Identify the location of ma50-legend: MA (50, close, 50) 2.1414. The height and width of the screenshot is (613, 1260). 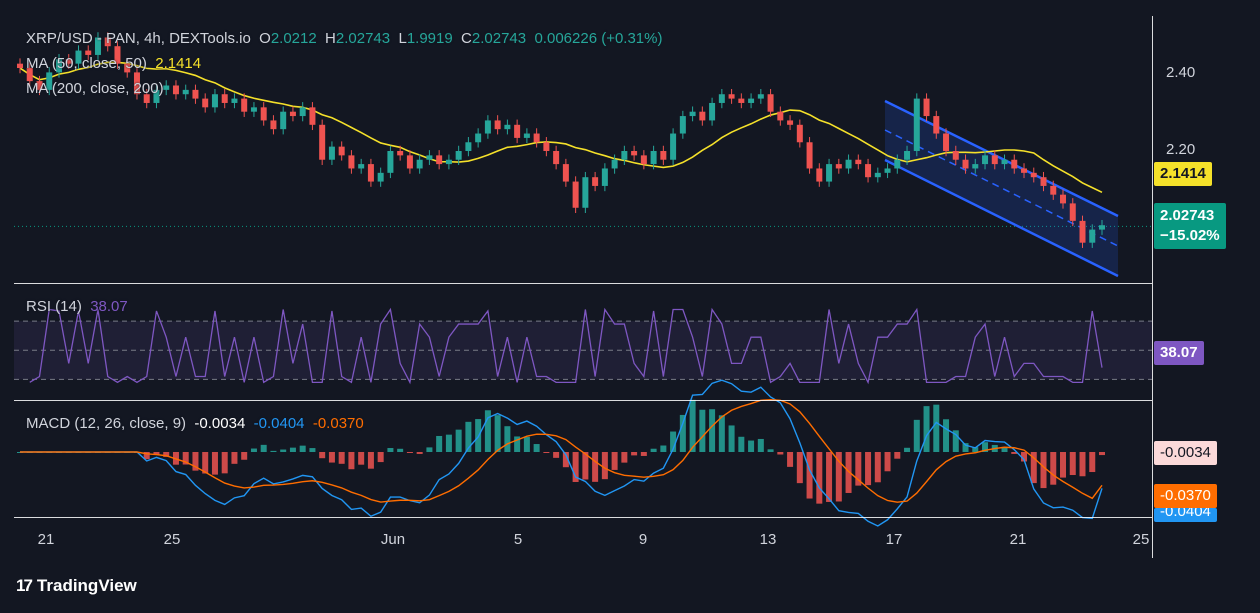
(113, 63).